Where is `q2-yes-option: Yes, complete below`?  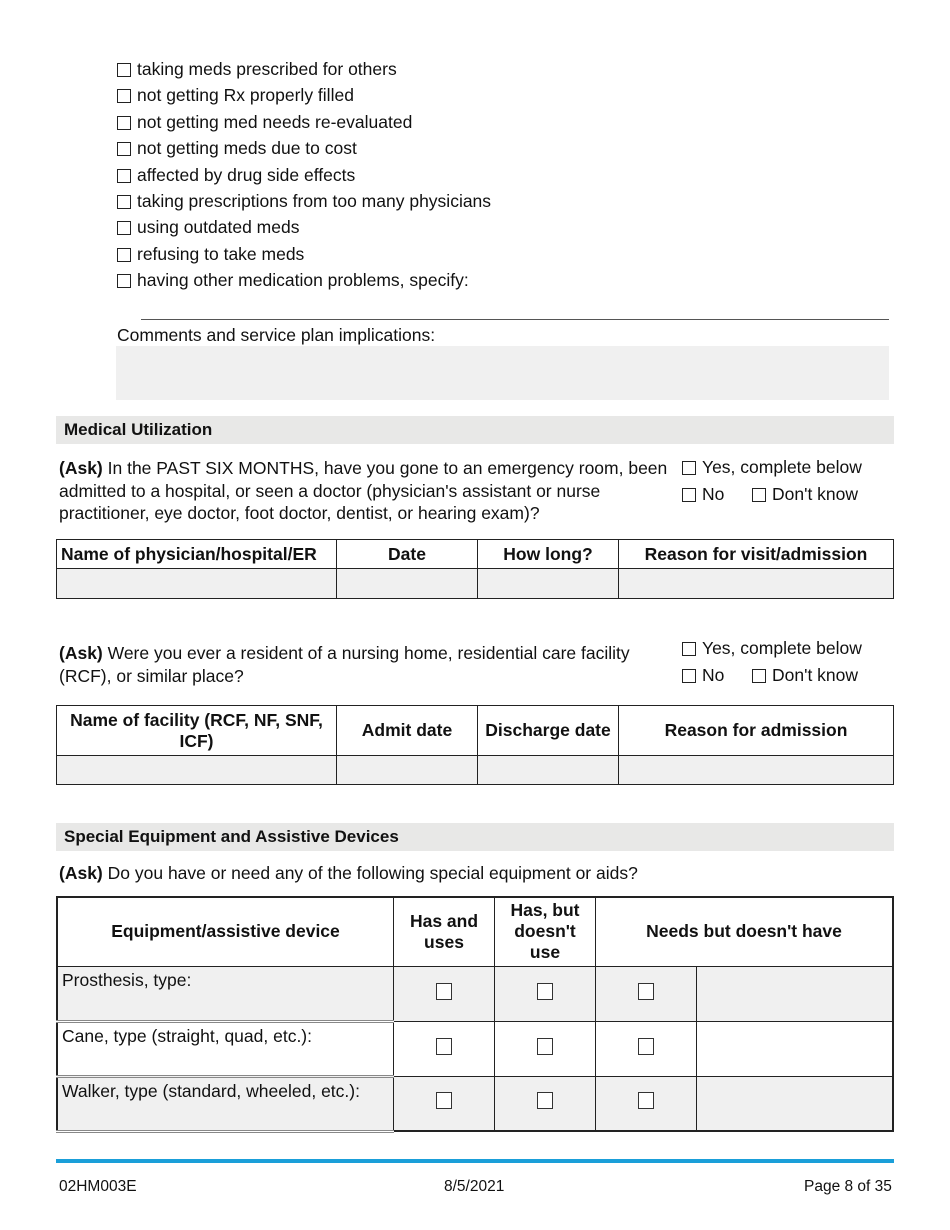 q2-yes-option: Yes, complete below is located at coordinates (772, 648).